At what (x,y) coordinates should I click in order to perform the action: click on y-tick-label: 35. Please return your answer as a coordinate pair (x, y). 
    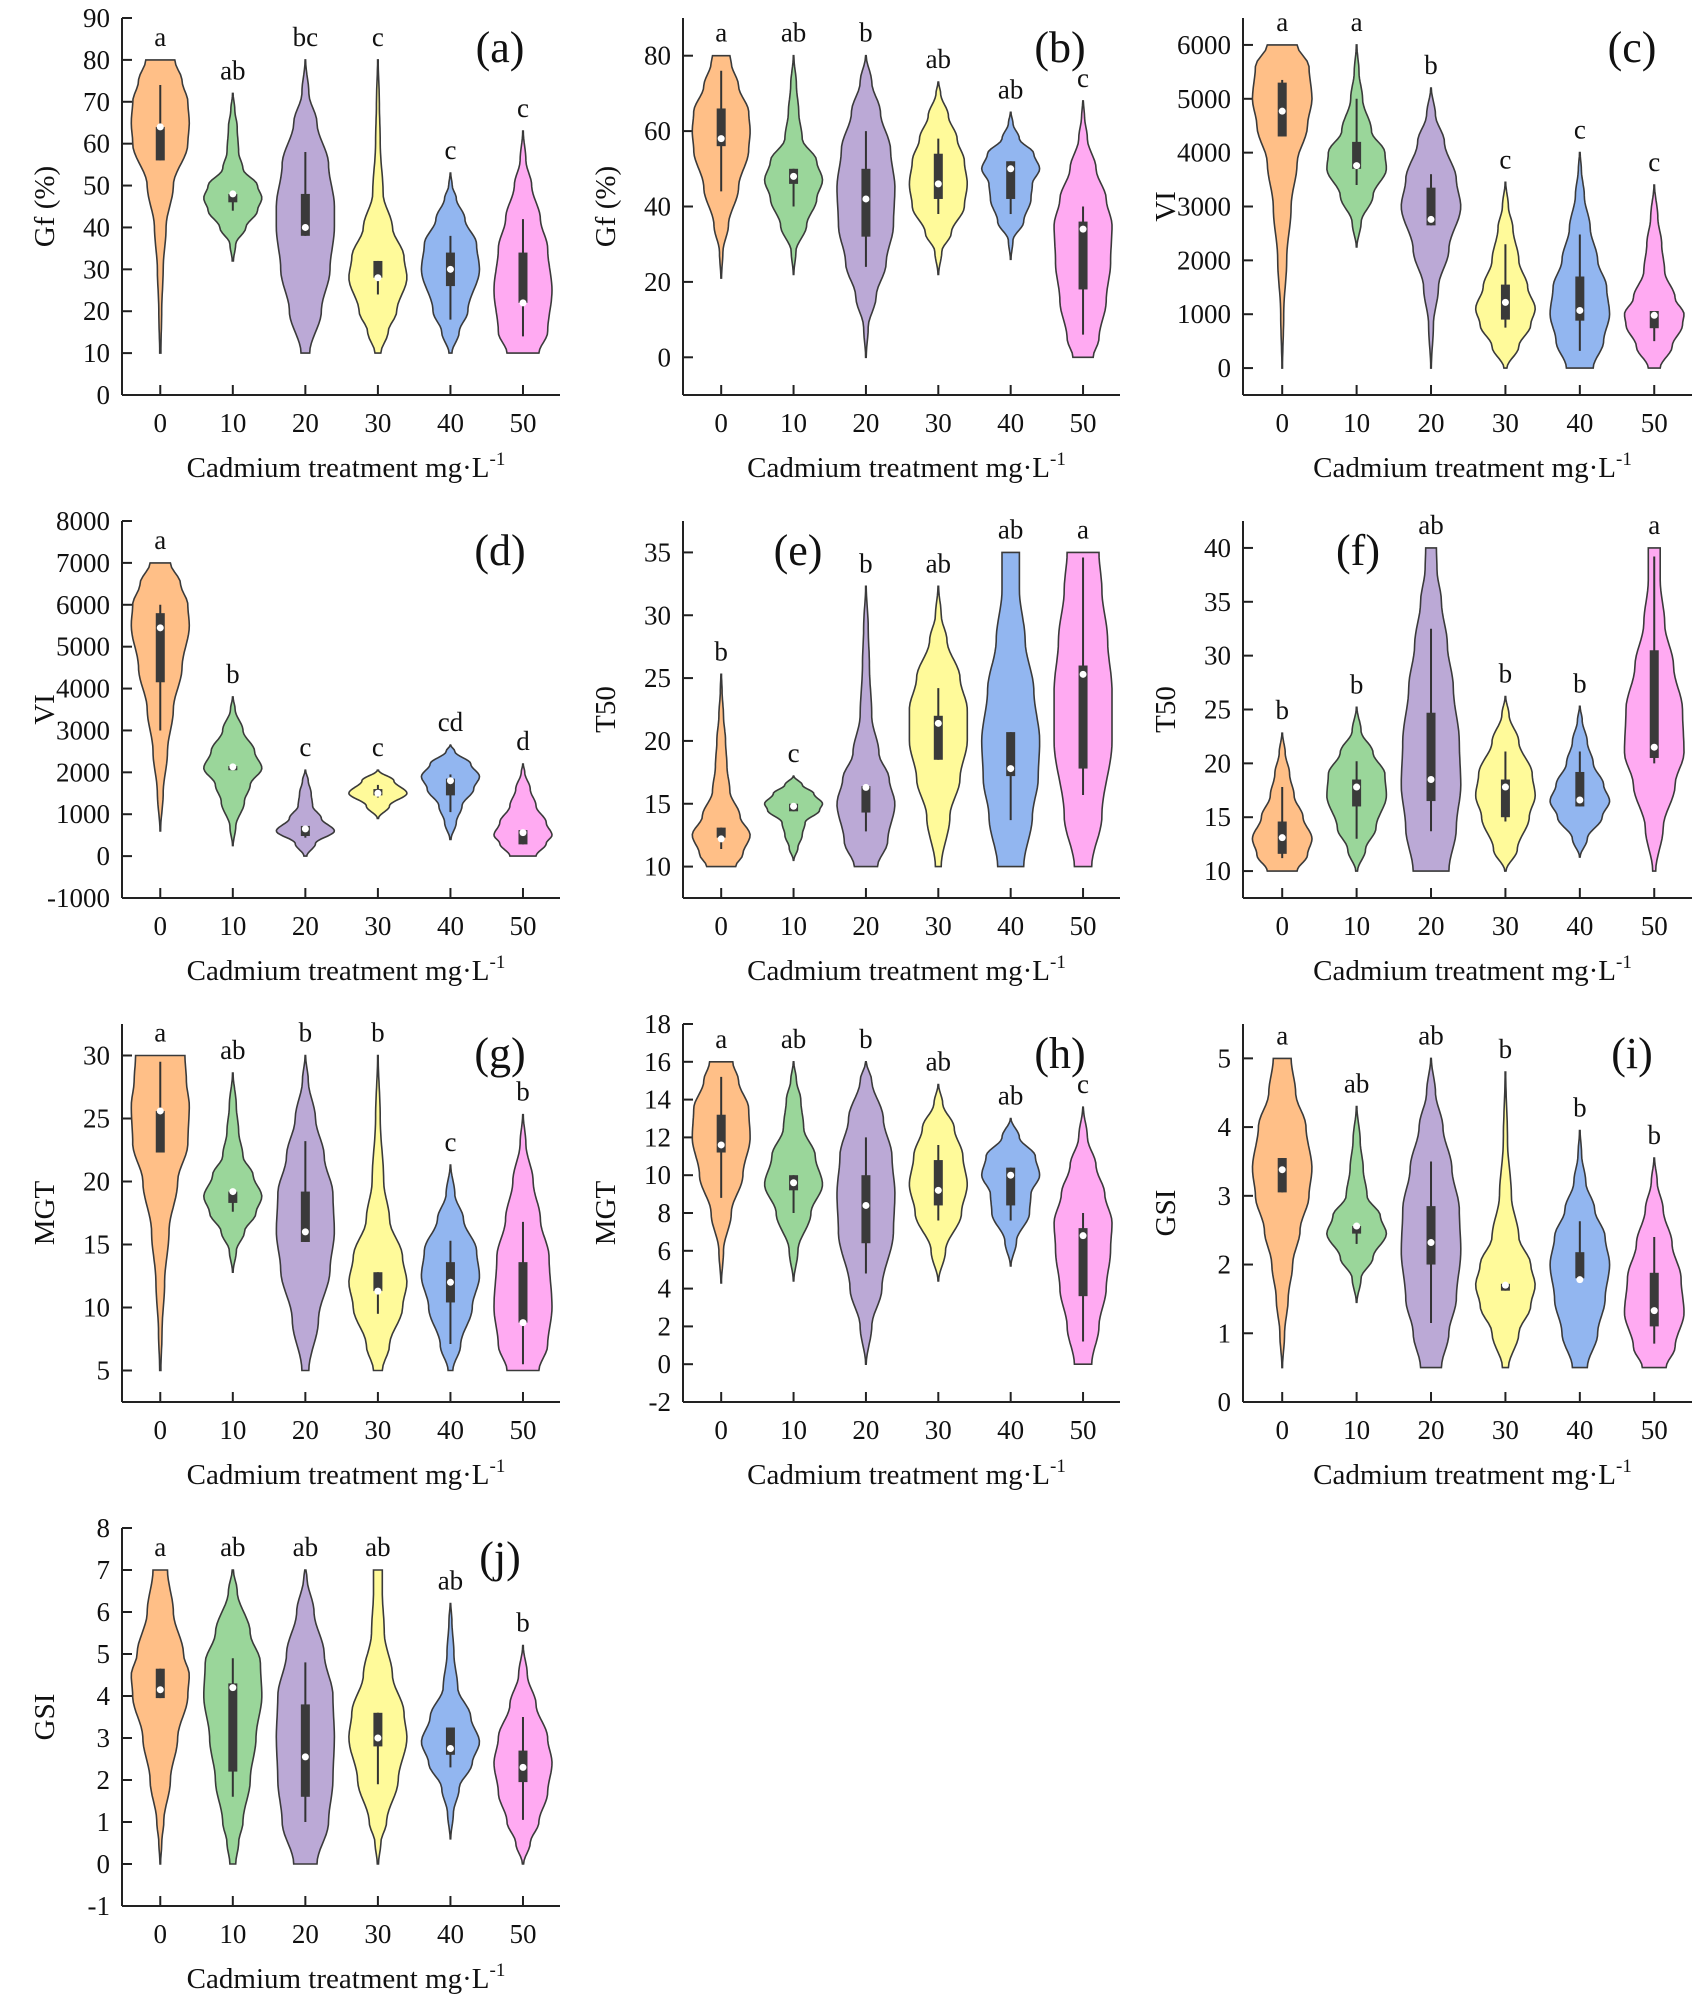
    Looking at the image, I should click on (1217, 602).